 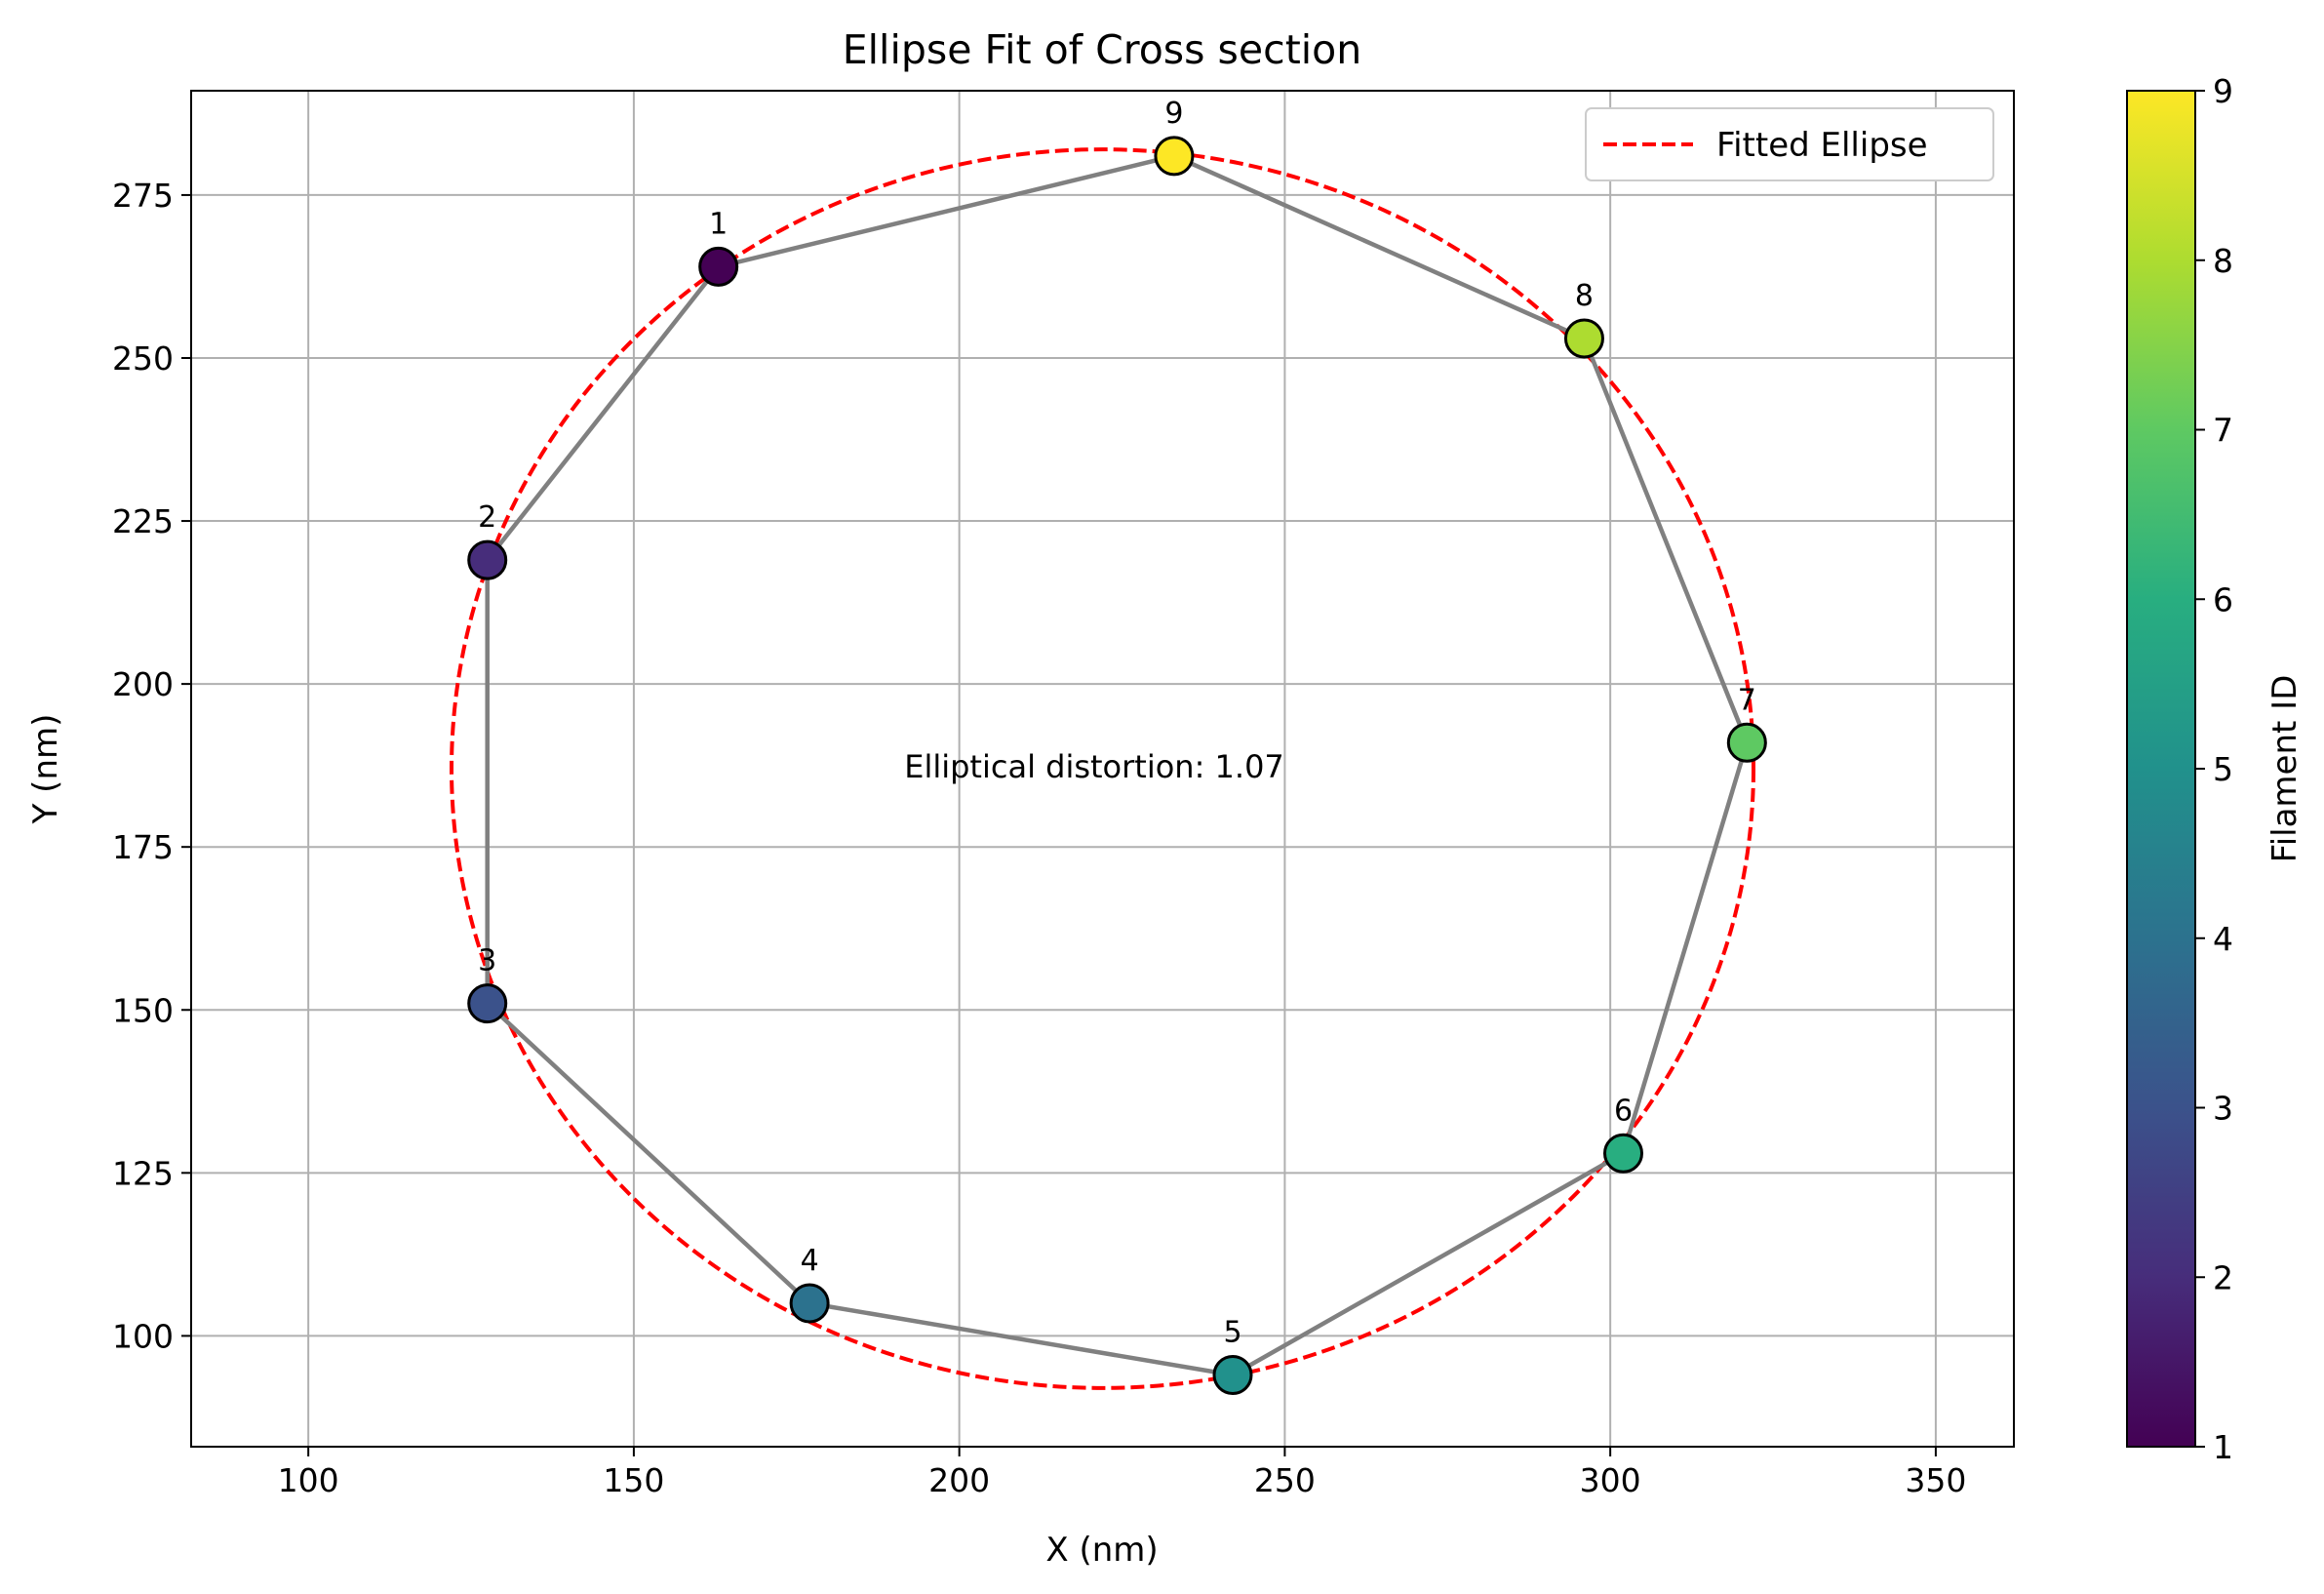 I want to click on x-tick-label: 100, so click(x=308, y=1480).